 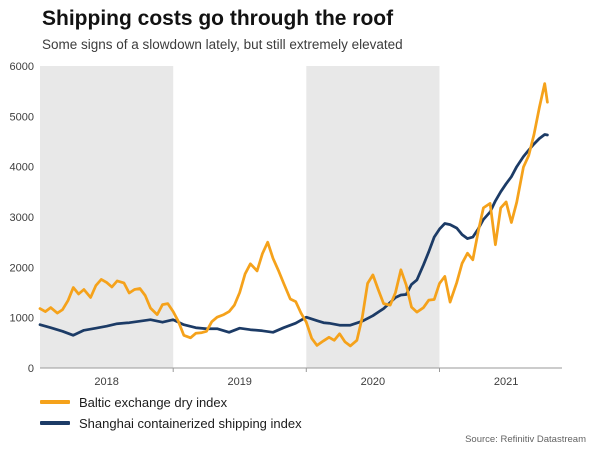 What do you see at coordinates (153, 402) in the screenshot?
I see `legend-label-baltic-index: Baltic exchange dry index` at bounding box center [153, 402].